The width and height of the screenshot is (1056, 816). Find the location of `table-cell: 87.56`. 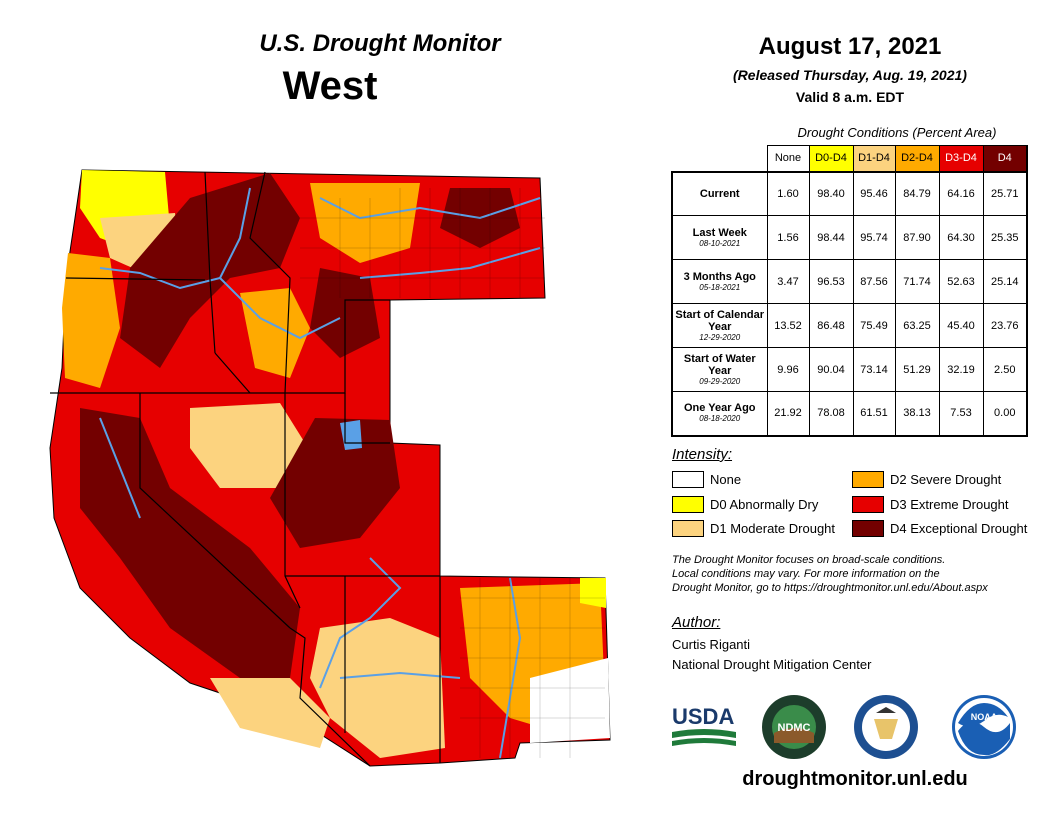

table-cell: 87.56 is located at coordinates (874, 281).